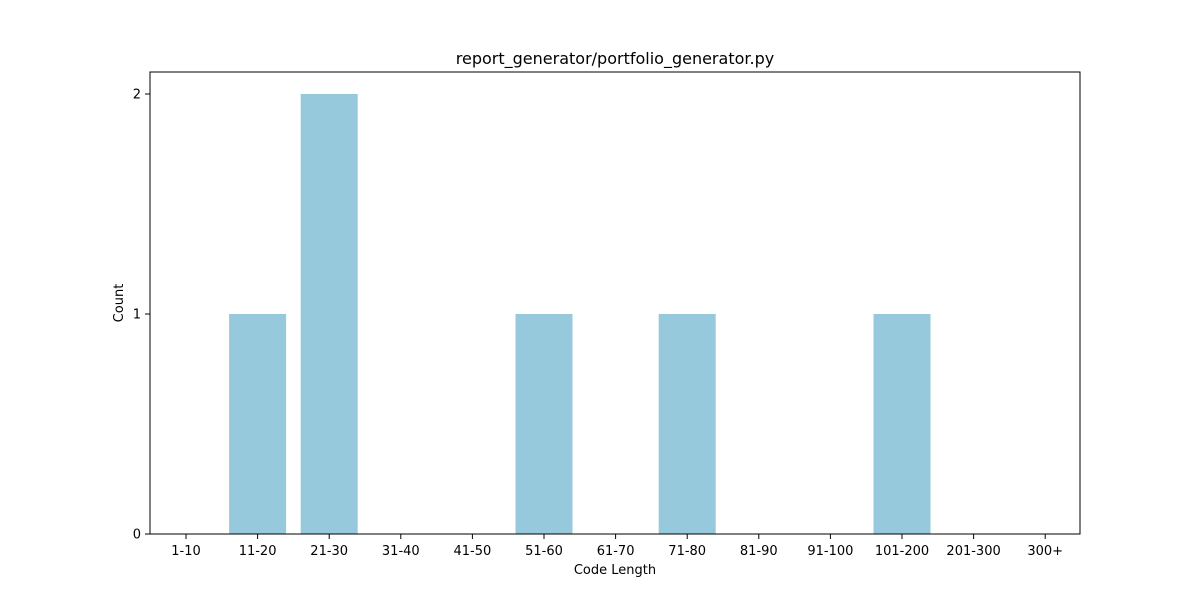 This screenshot has height=600, width=1200. What do you see at coordinates (616, 551) in the screenshot?
I see `x-tick-label: 61-70` at bounding box center [616, 551].